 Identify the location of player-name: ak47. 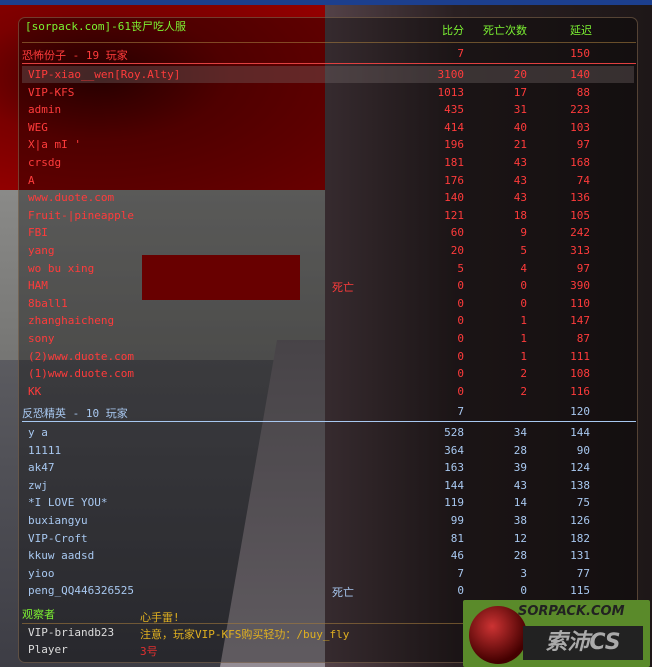
(41, 468).